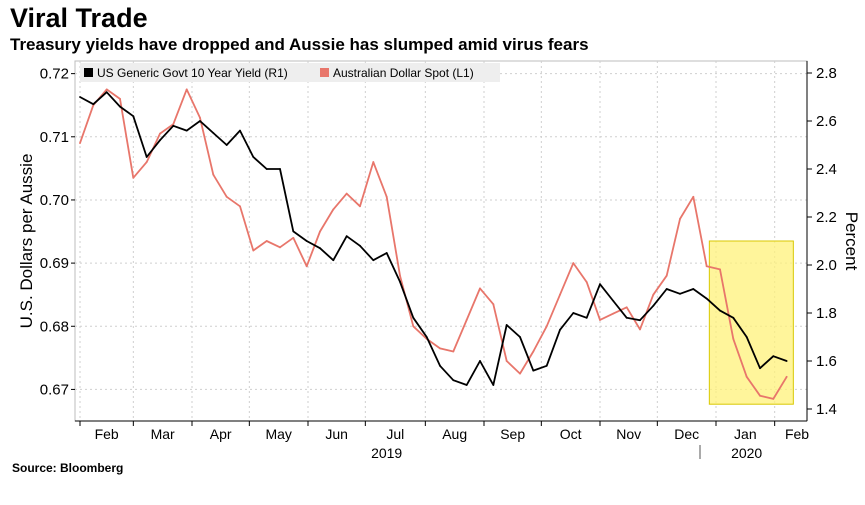 Image resolution: width=865 pixels, height=505 pixels. I want to click on x-tick-label: Jan, so click(745, 434).